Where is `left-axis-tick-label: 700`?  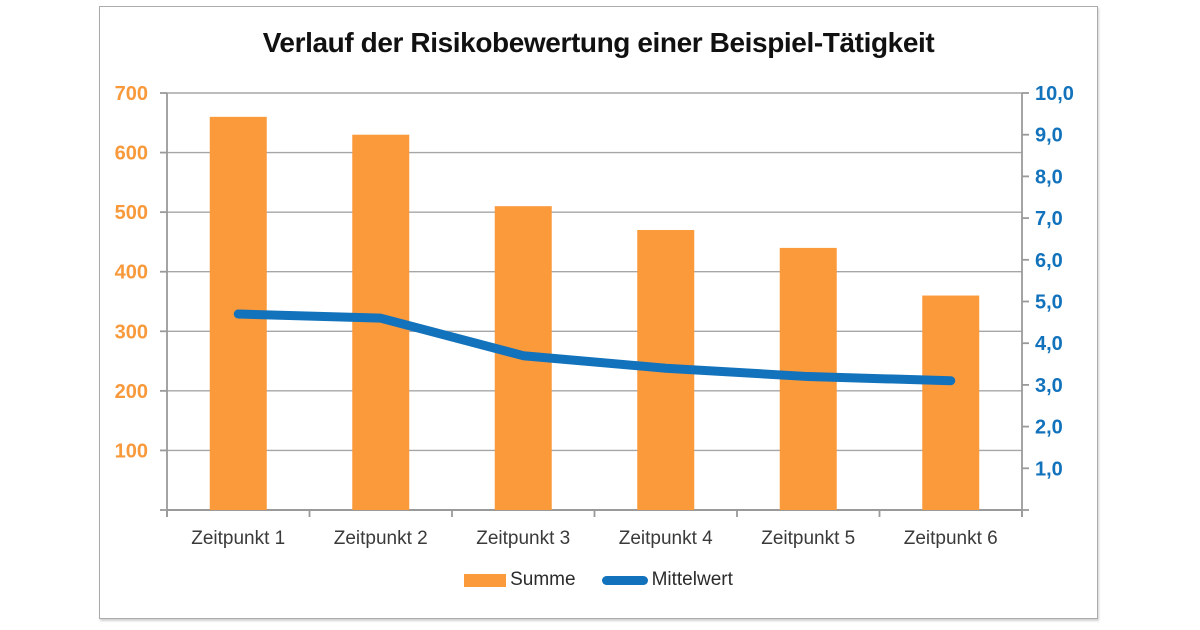
left-axis-tick-label: 700 is located at coordinates (131, 94).